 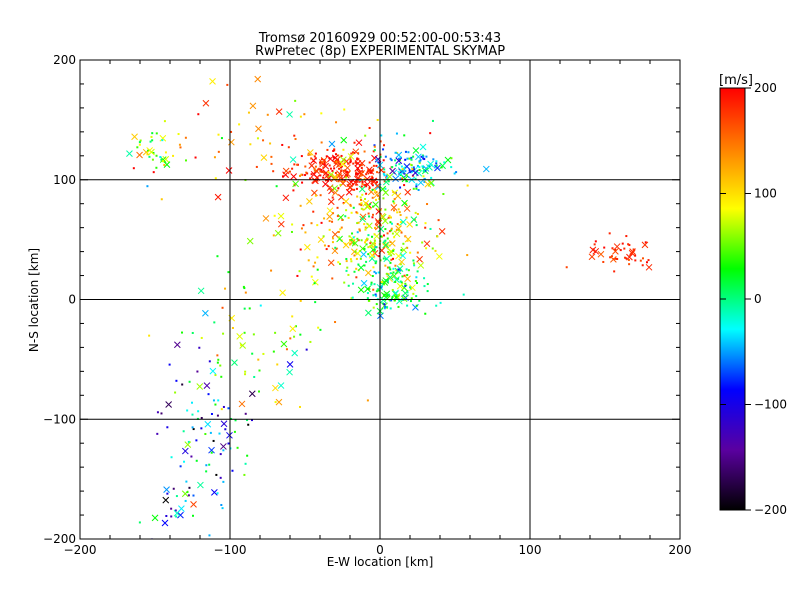 I want to click on y-axis-label: N-S location [km], so click(x=34, y=300).